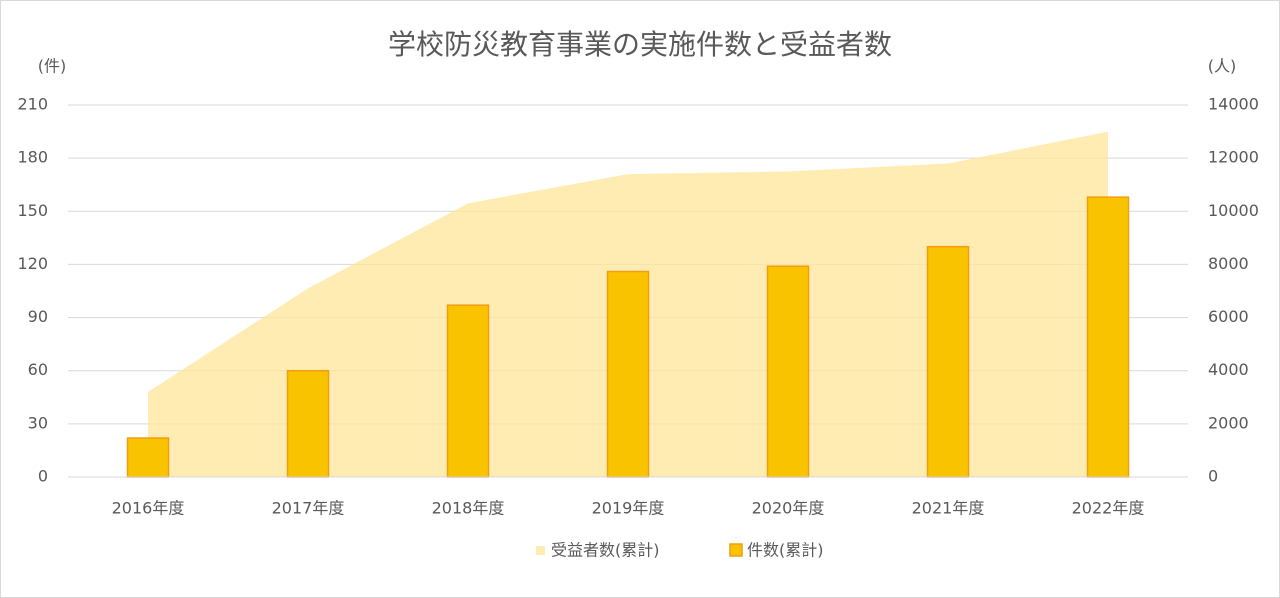 This screenshot has height=598, width=1280. What do you see at coordinates (38, 316) in the screenshot?
I see `y-tick-label: 90` at bounding box center [38, 316].